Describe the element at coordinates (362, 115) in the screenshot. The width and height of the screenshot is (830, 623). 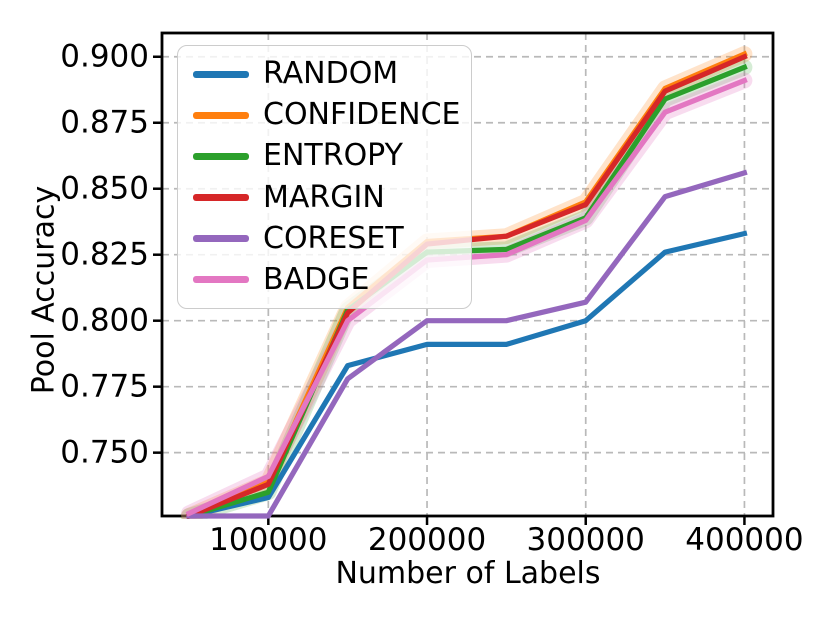
I see `legend-label: CONFIDENCE` at that location.